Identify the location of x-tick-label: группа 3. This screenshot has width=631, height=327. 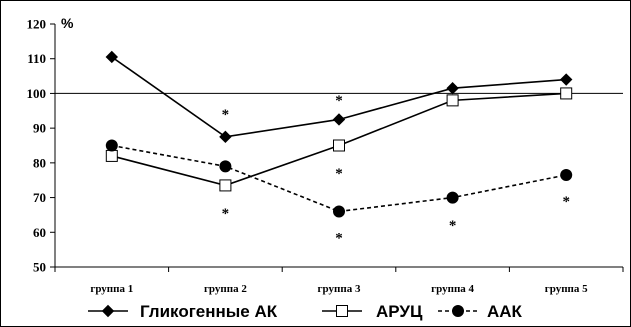
(339, 289).